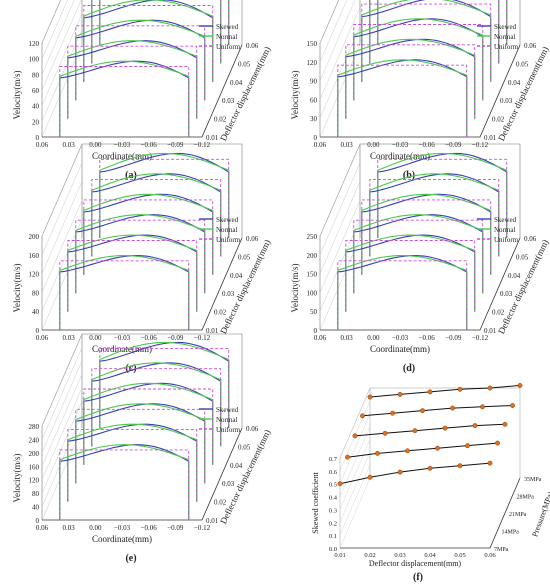 The image size is (550, 587). I want to click on z-tick-label: 60, so click(314, 100).